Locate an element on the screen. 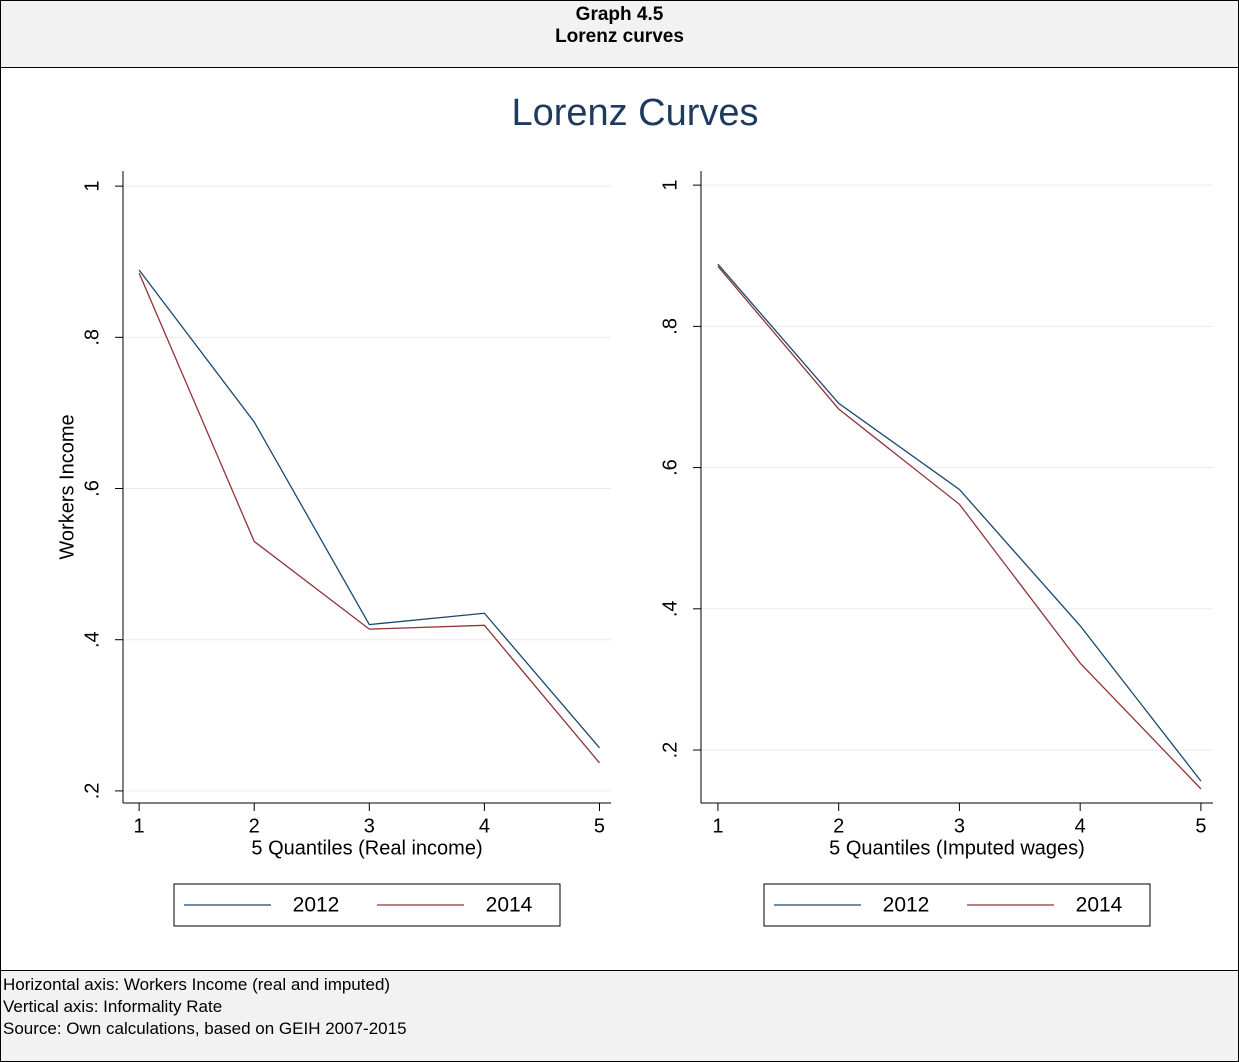 This screenshot has height=1062, width=1239. graph-number: Graph 4.5 is located at coordinates (619, 14).